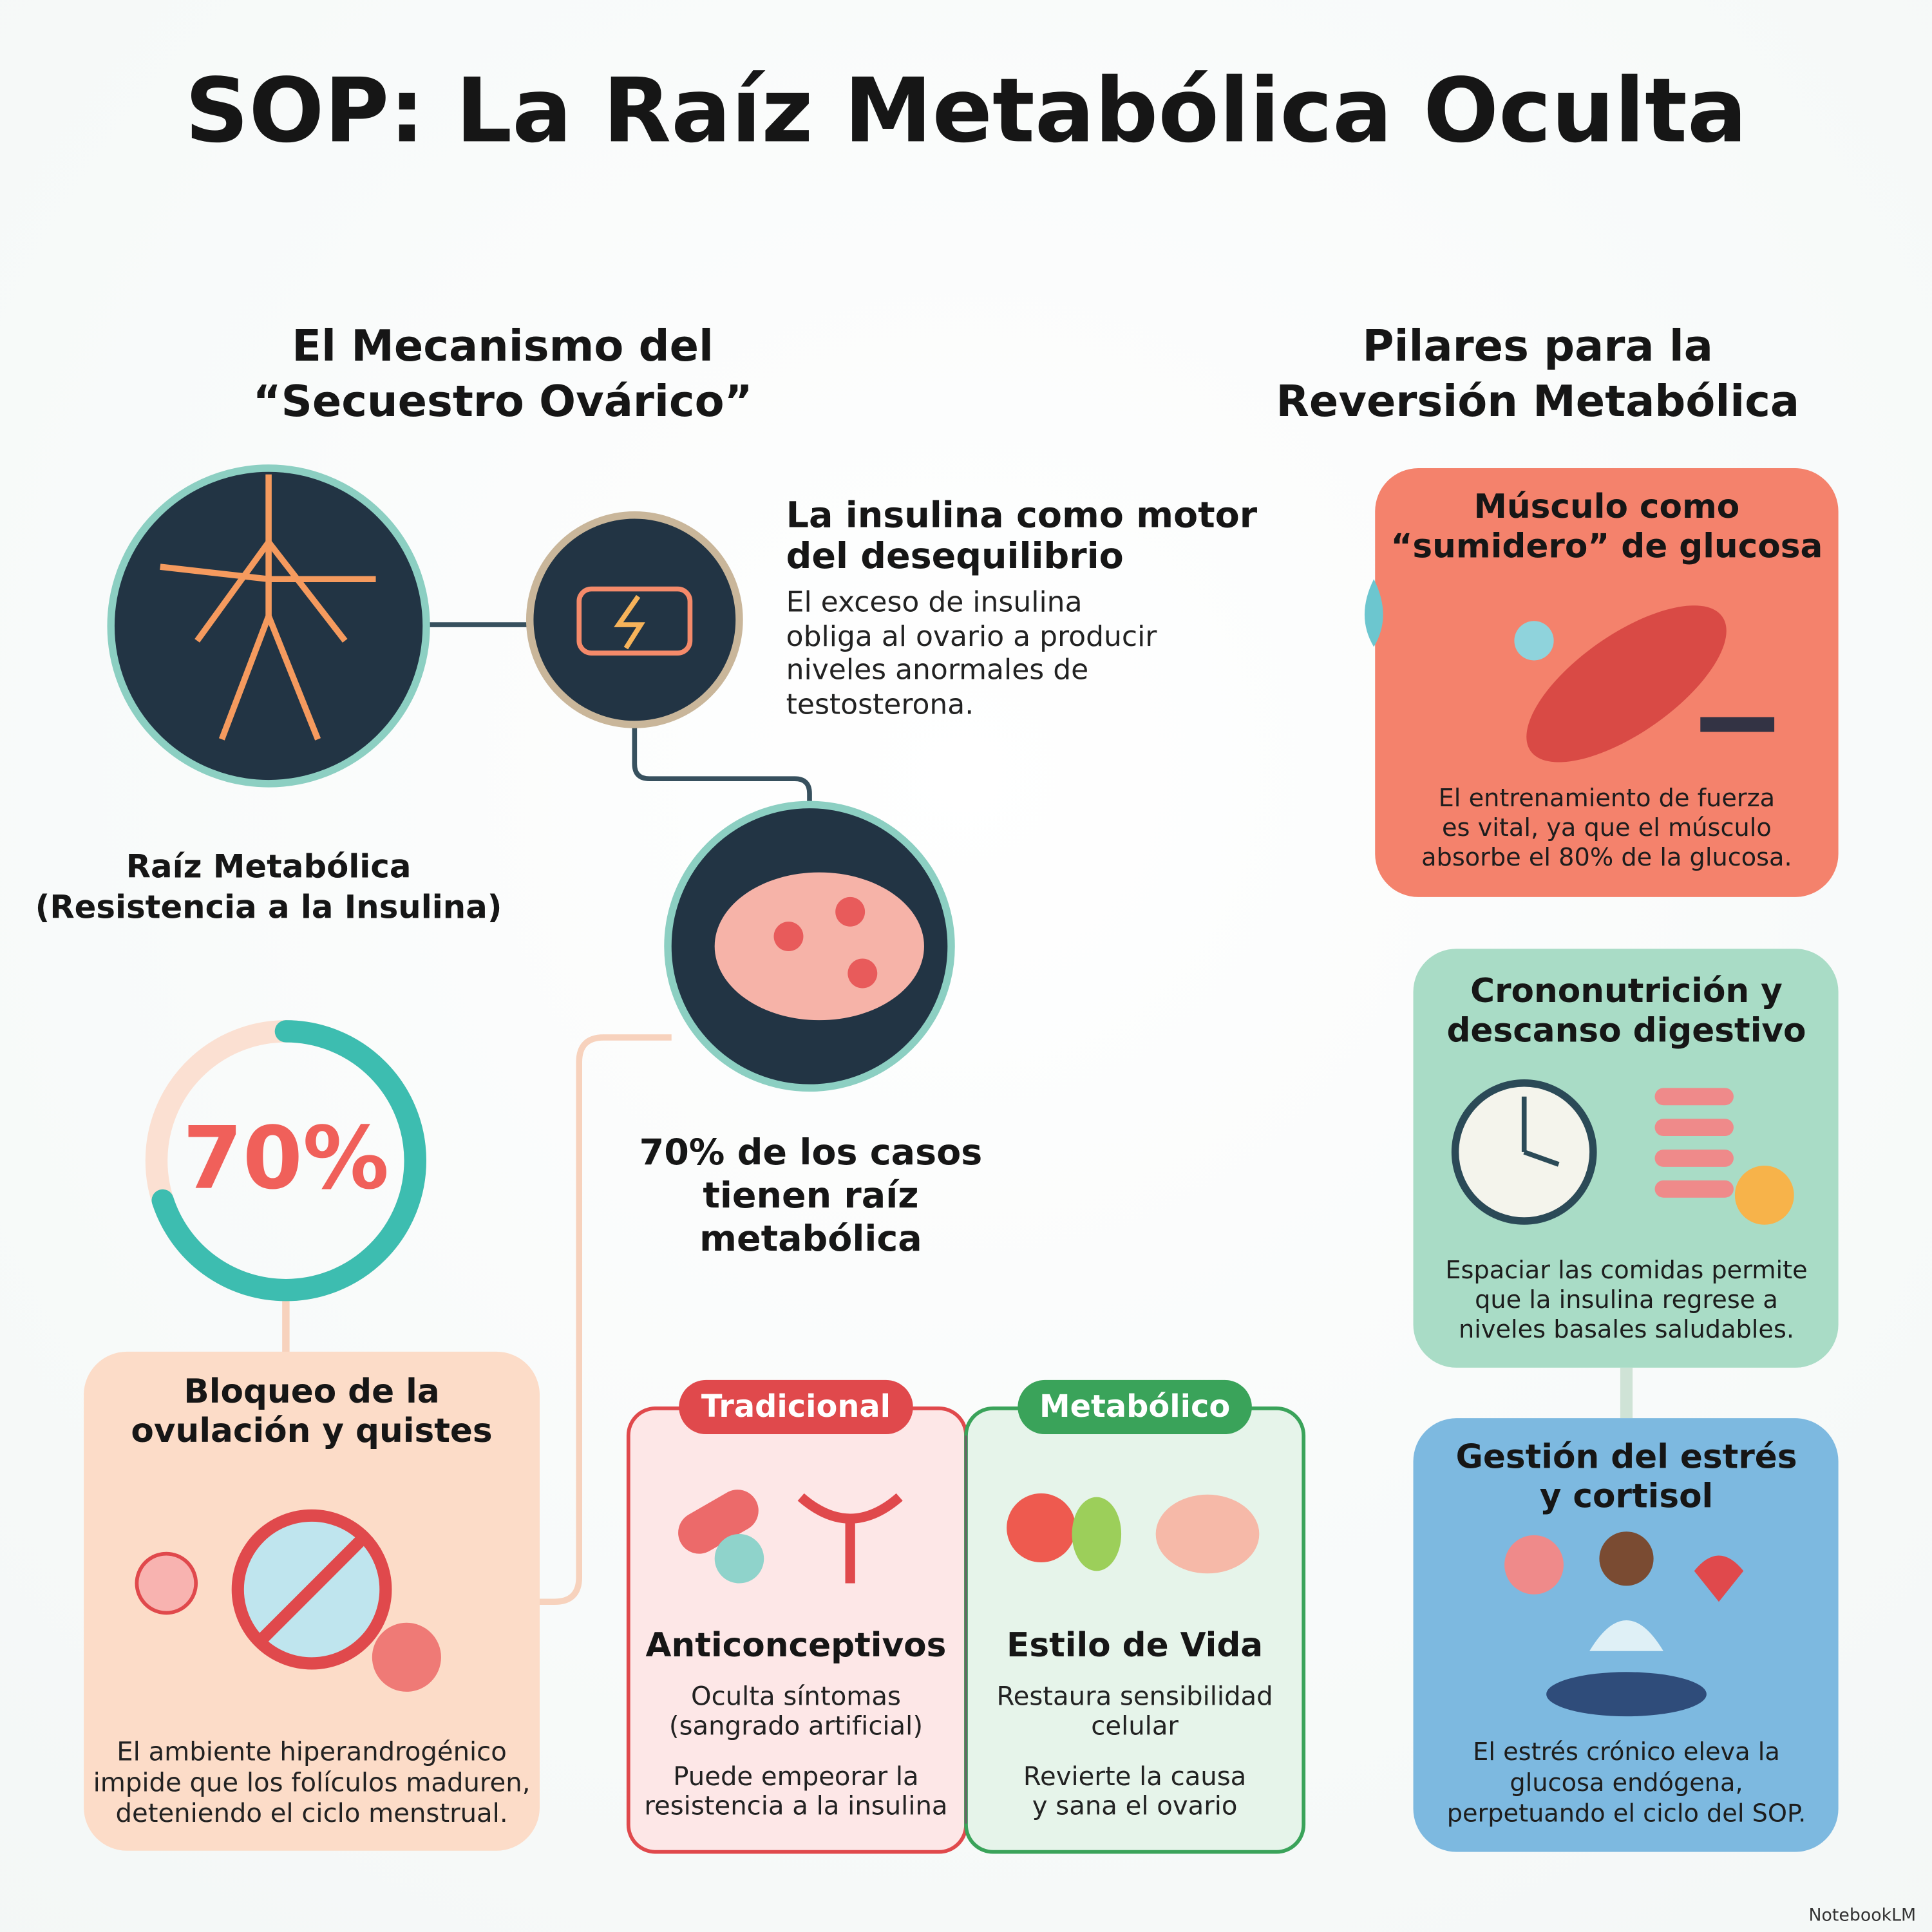  Describe the element at coordinates (1719, 1578) in the screenshot. I see `heart-icon` at that location.